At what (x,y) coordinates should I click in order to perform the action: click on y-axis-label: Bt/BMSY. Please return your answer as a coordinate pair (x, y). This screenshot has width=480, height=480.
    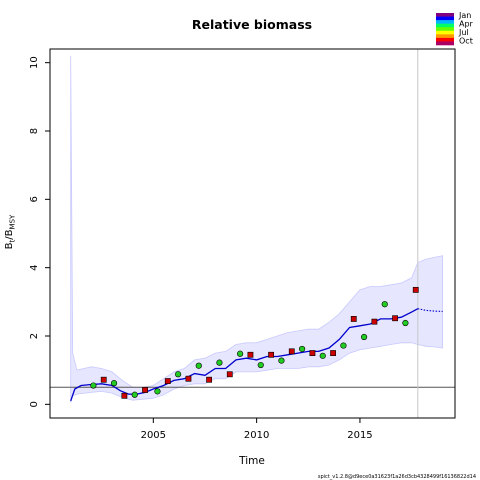
    Looking at the image, I should click on (10, 231).